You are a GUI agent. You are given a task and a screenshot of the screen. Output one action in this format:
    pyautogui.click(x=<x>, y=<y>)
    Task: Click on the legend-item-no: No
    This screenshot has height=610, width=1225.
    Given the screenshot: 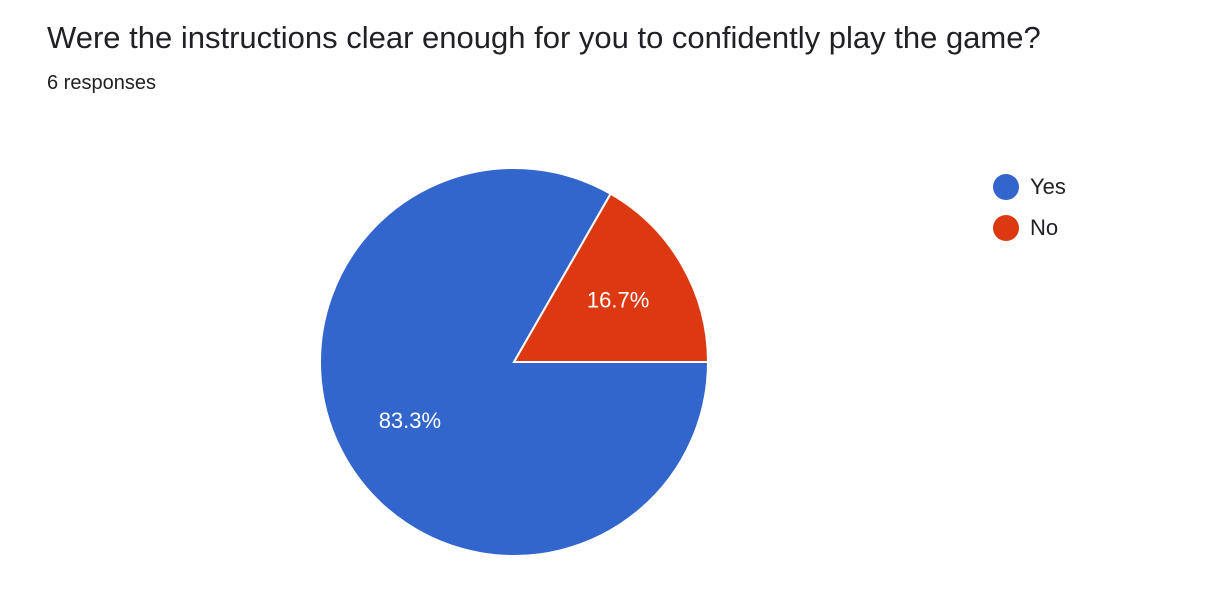 What is the action you would take?
    pyautogui.click(x=1029, y=227)
    